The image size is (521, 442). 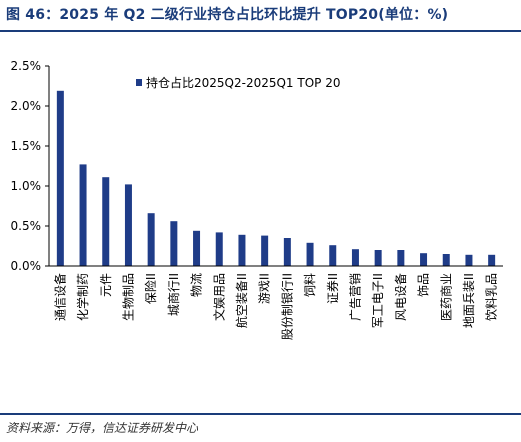 What do you see at coordinates (173, 294) in the screenshot?
I see `x-tick-label: 城商行II` at bounding box center [173, 294].